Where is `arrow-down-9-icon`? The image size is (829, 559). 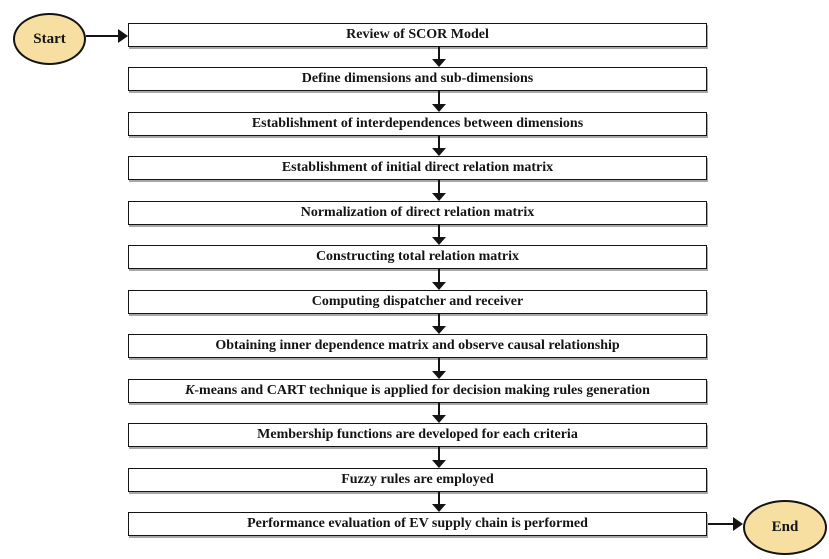
arrow-down-9-icon is located at coordinates (438, 413).